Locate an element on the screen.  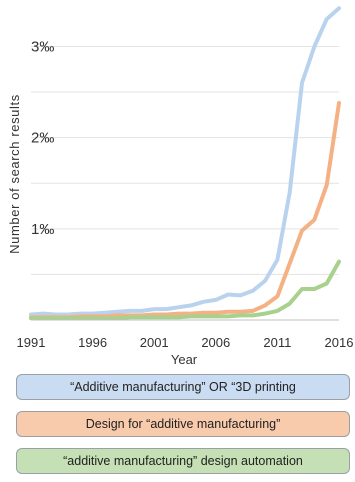
y-tick-label: 3‰ is located at coordinates (42, 46).